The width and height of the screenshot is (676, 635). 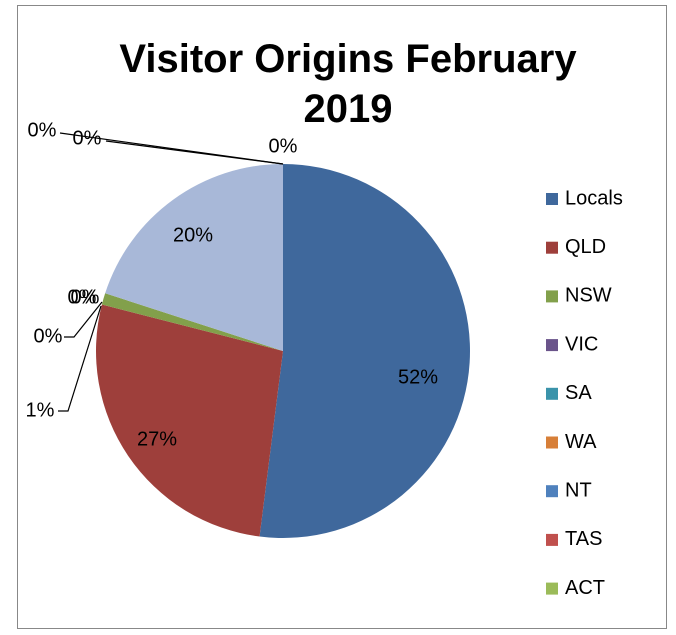 I want to click on legend-label: WA, so click(x=581, y=442).